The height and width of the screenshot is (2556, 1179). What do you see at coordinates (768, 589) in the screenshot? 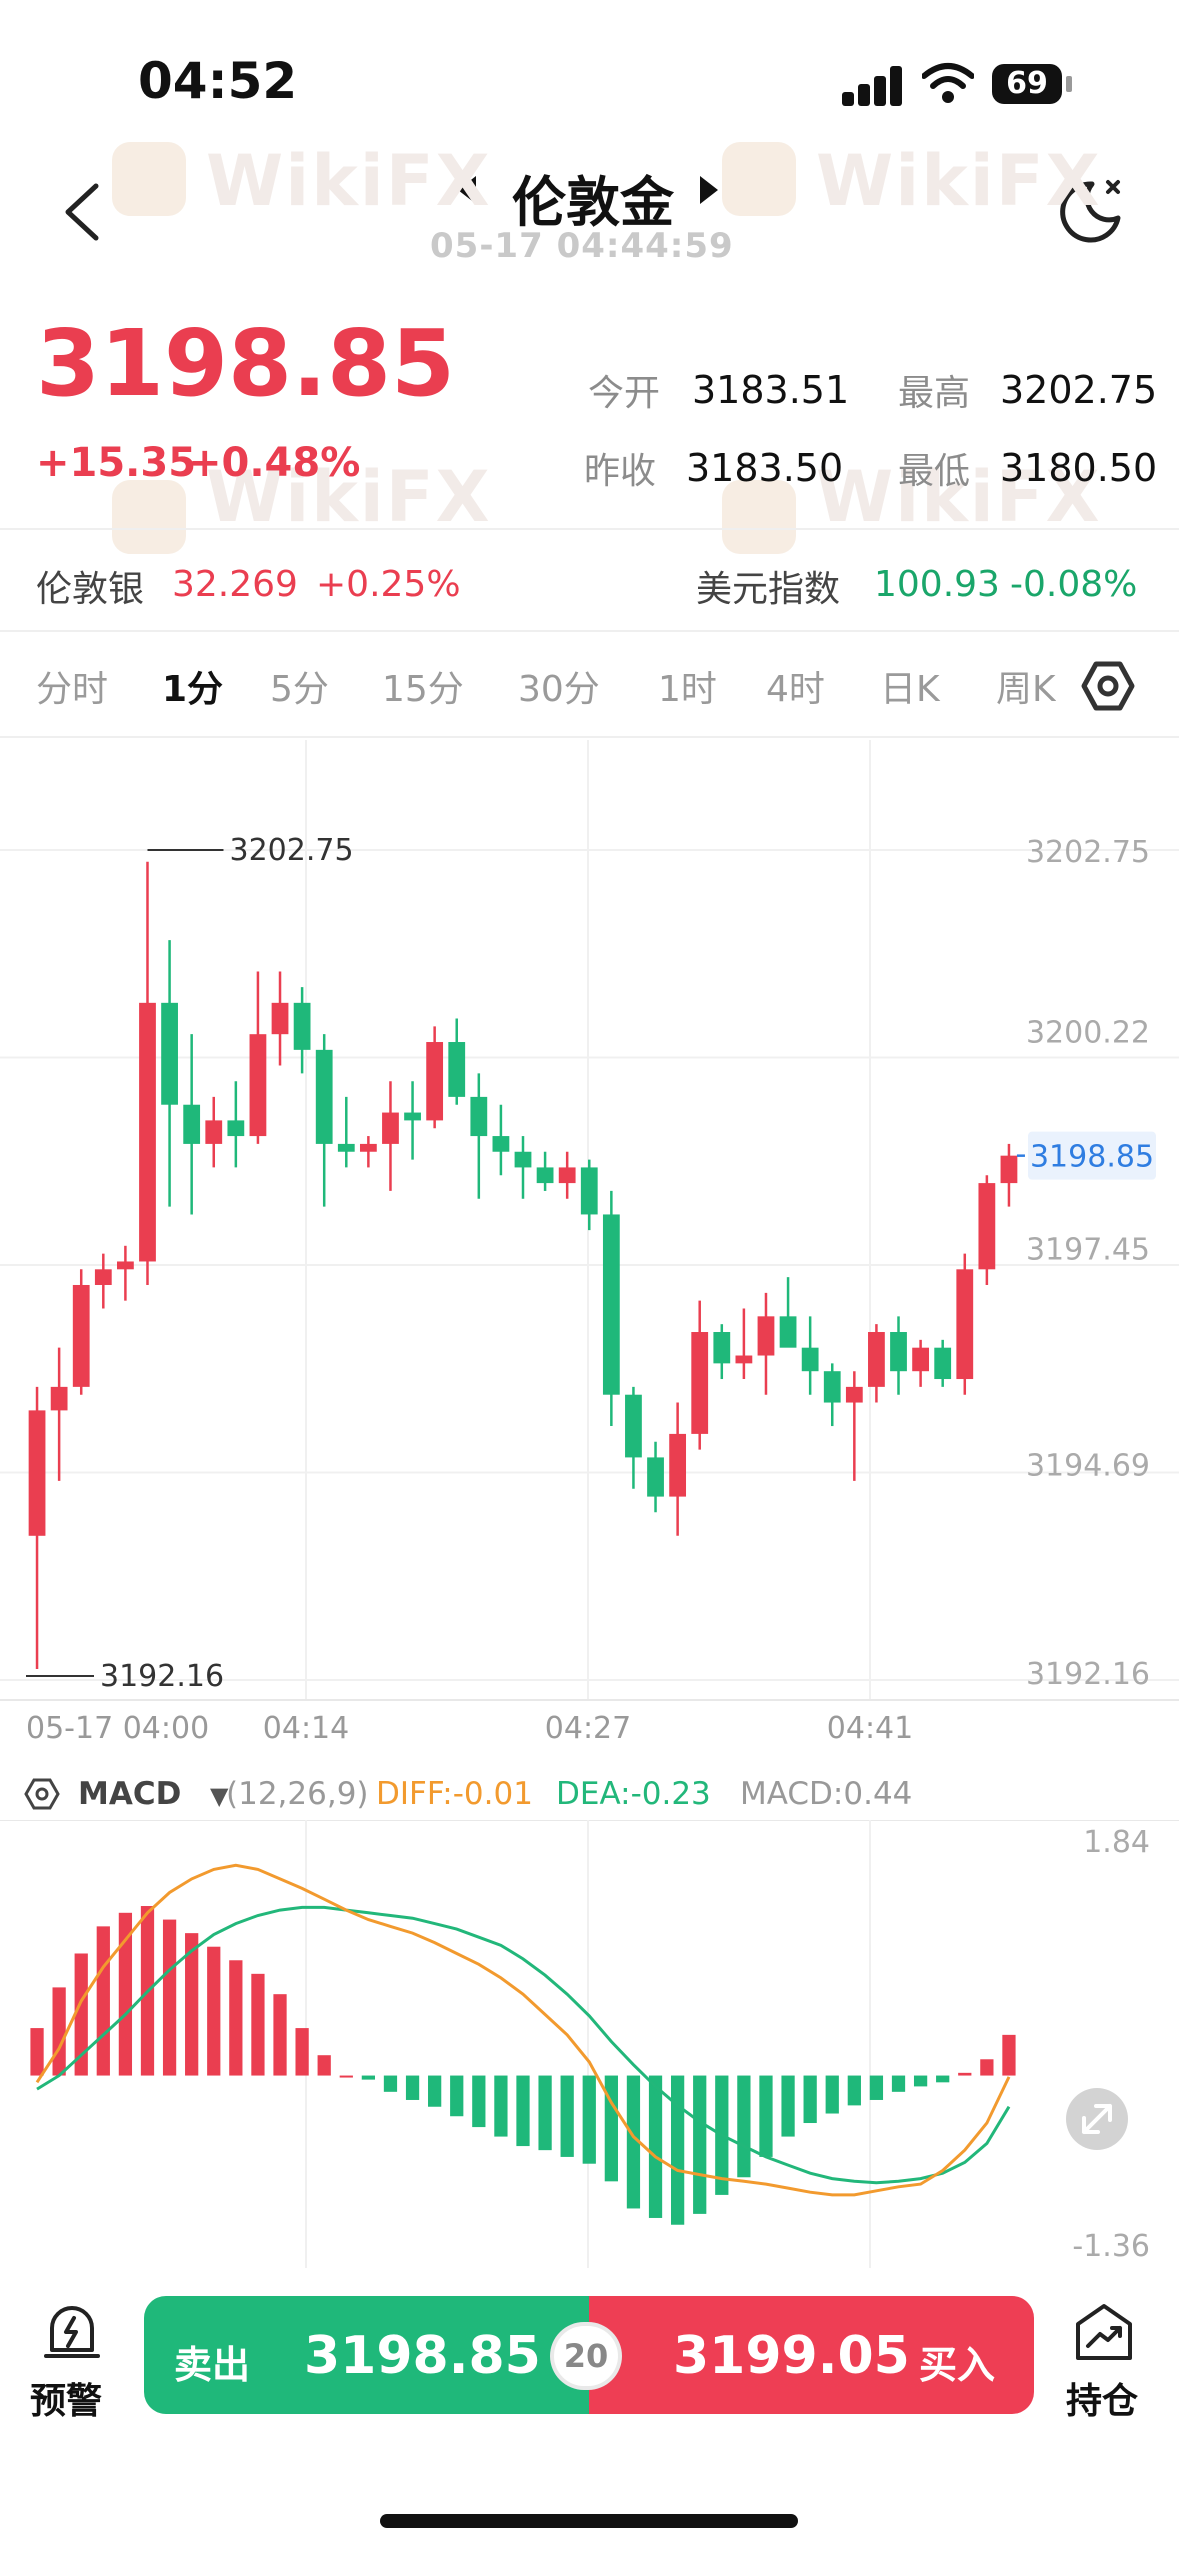
I see `usd-index-label: 美元指数` at bounding box center [768, 589].